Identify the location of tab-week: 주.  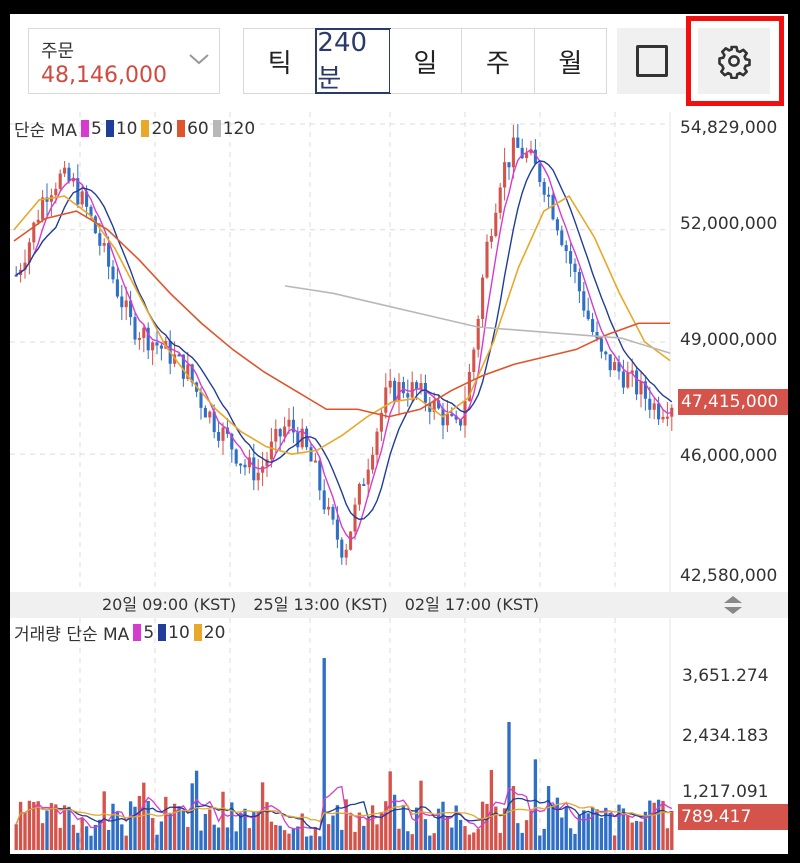
(498, 61).